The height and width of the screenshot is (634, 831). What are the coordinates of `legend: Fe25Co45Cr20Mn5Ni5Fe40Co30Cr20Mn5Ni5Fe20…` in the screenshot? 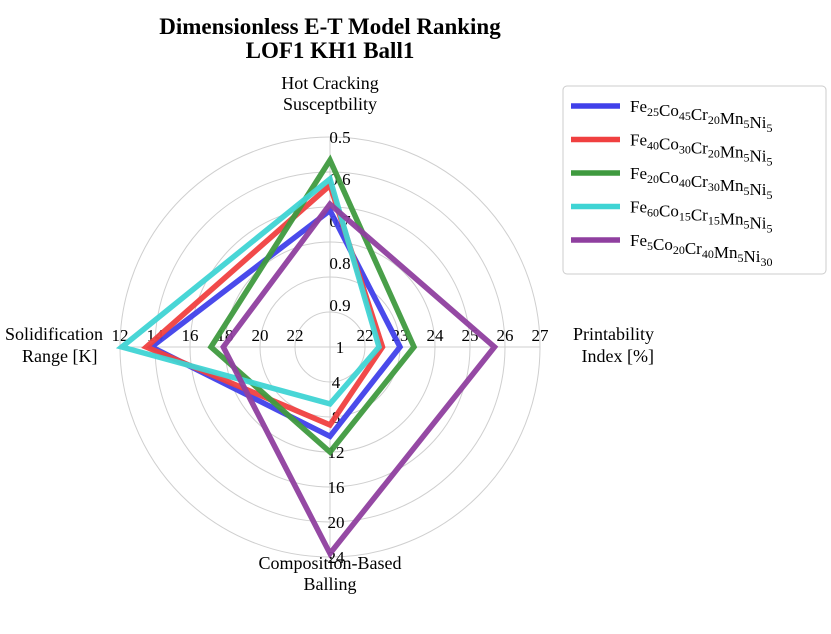 It's located at (694, 180).